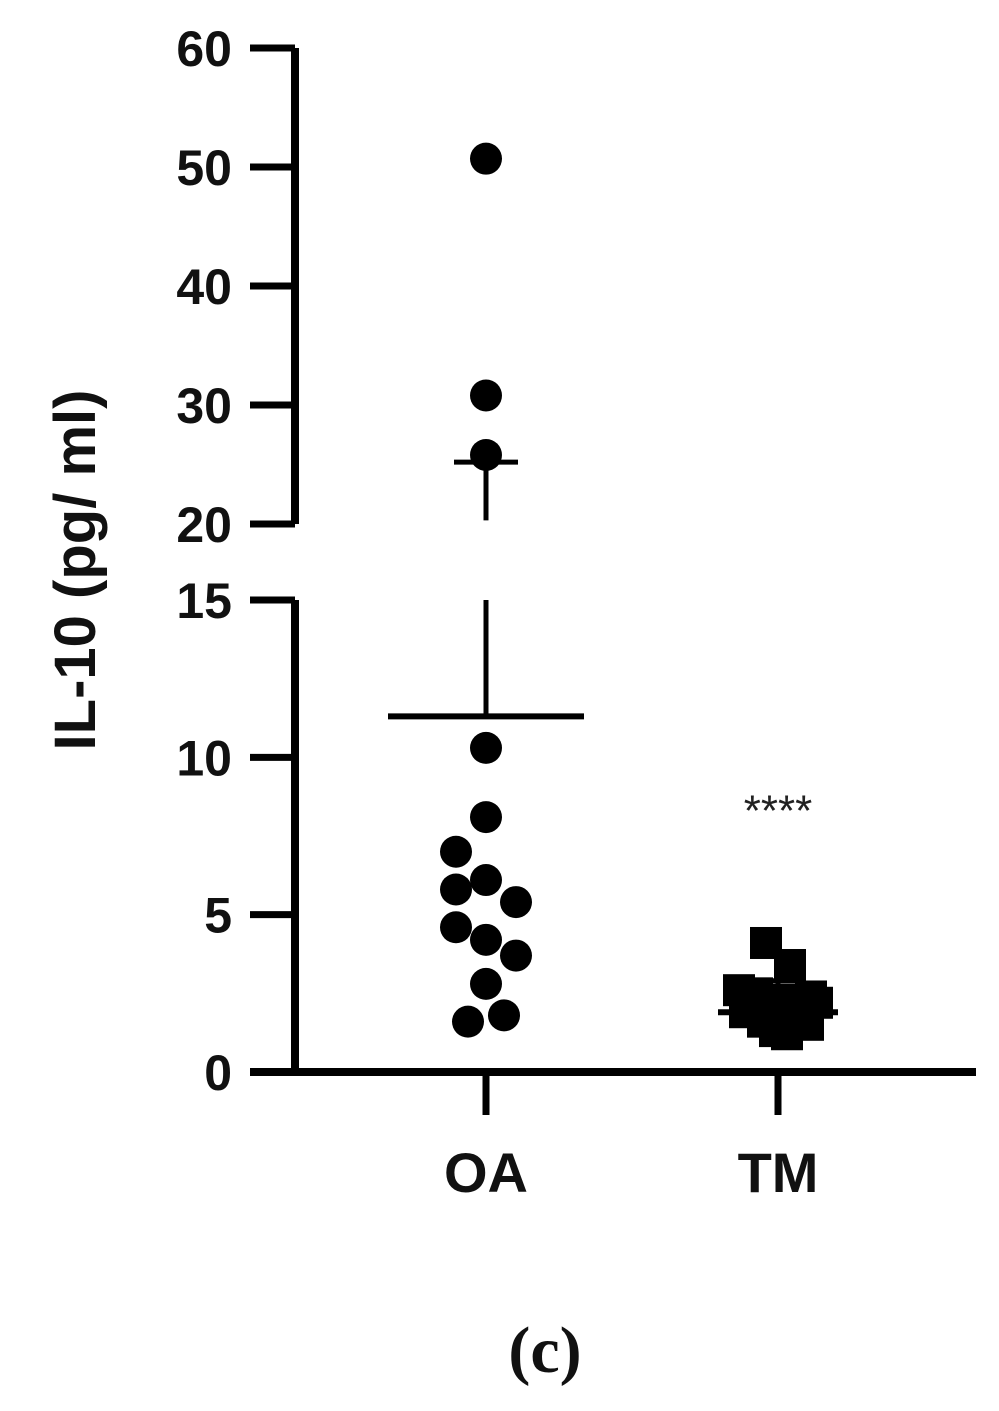  I want to click on y-ticks: 0 5 10 15 20 30 40 50 60, so click(235, 561).